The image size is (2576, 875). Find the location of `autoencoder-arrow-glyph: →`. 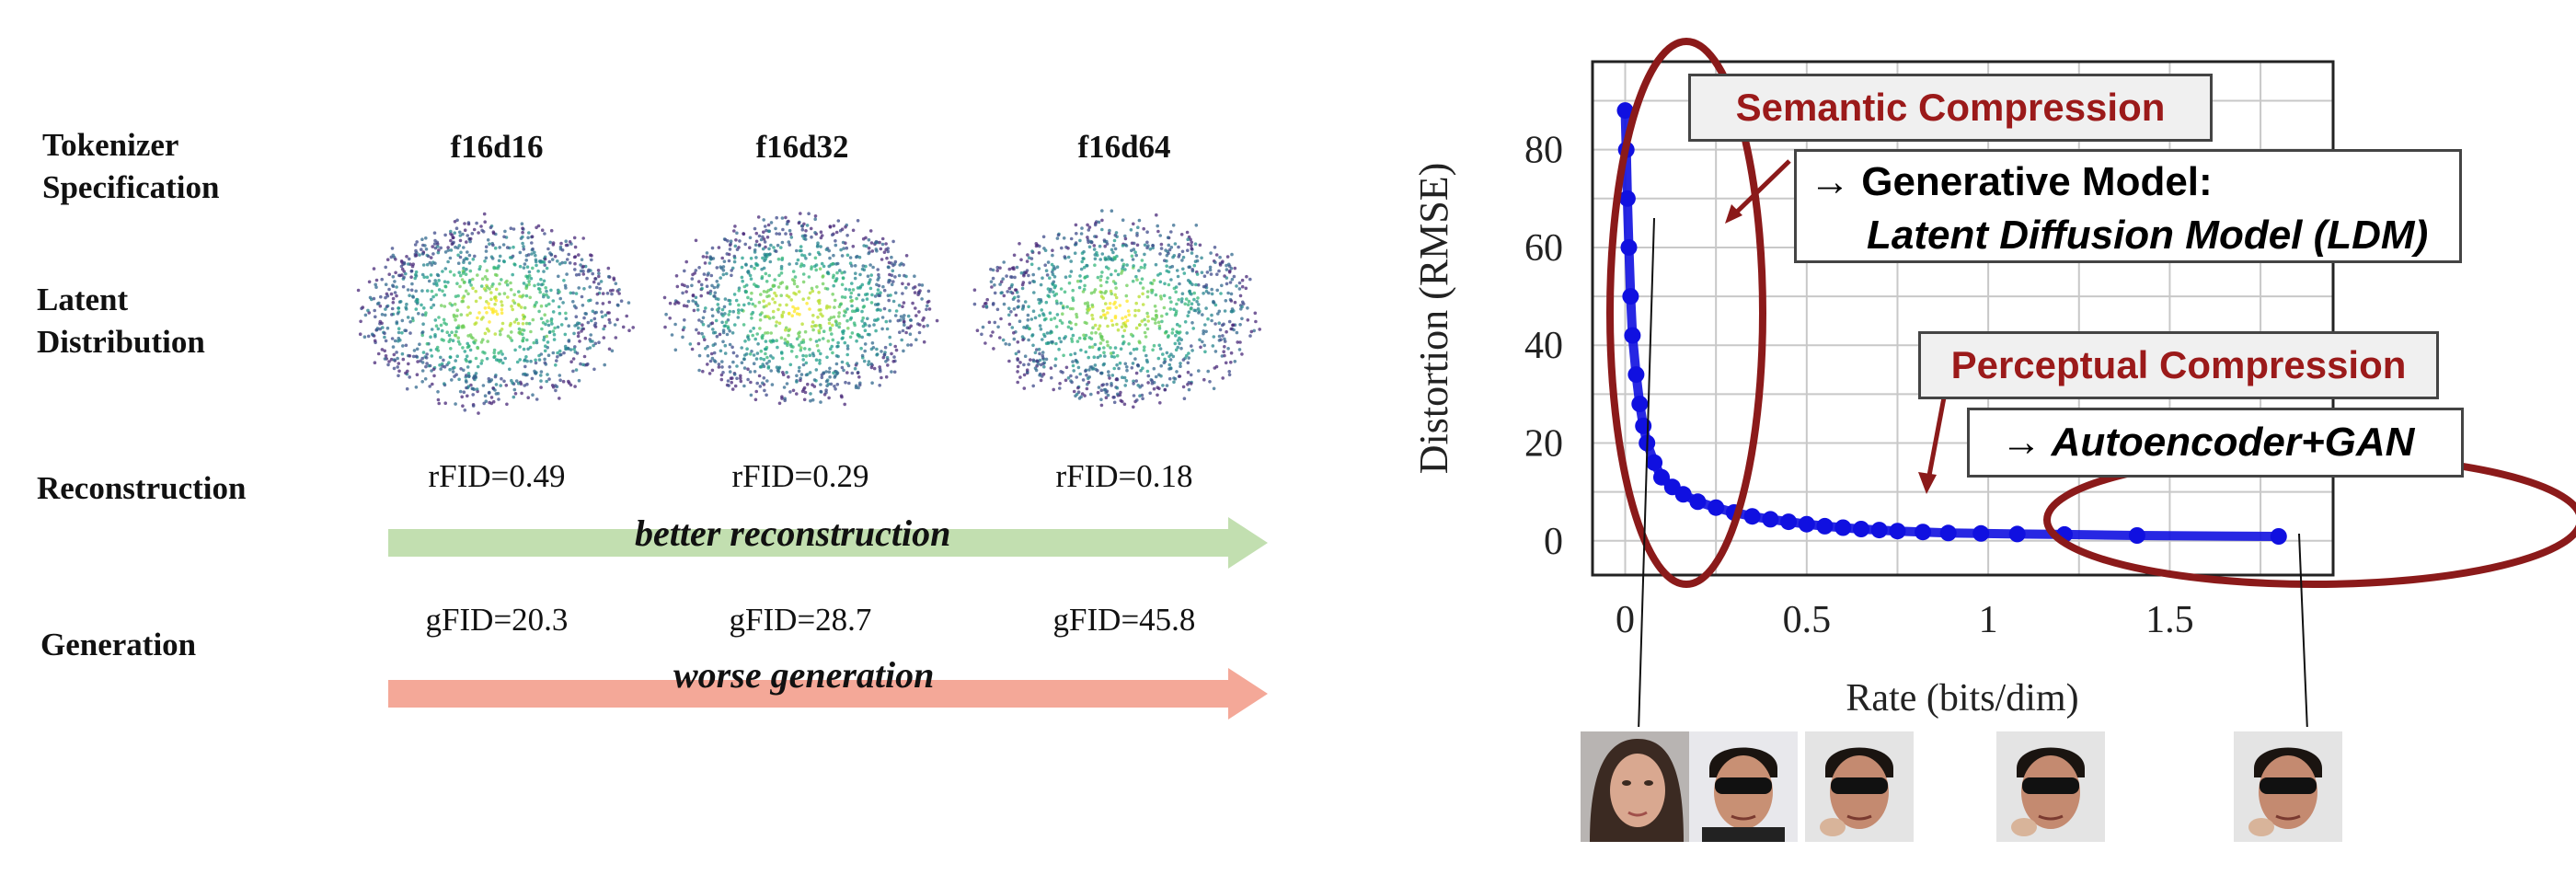

autoencoder-arrow-glyph: → is located at coordinates (2021, 443).